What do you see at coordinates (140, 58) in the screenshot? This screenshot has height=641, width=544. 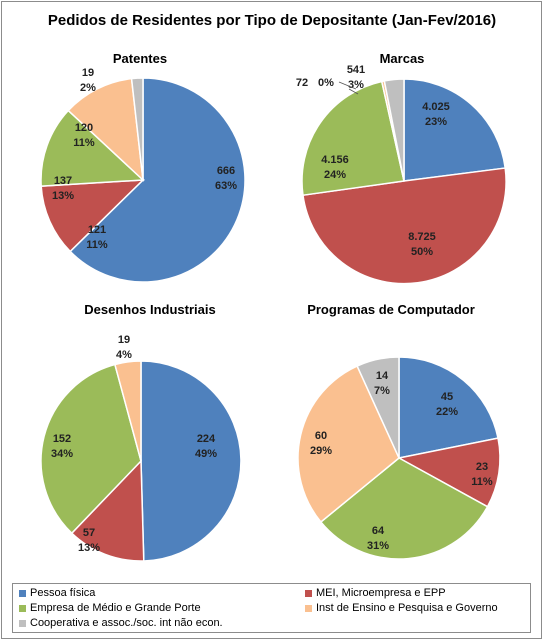 I see `chart-title: Patentes` at bounding box center [140, 58].